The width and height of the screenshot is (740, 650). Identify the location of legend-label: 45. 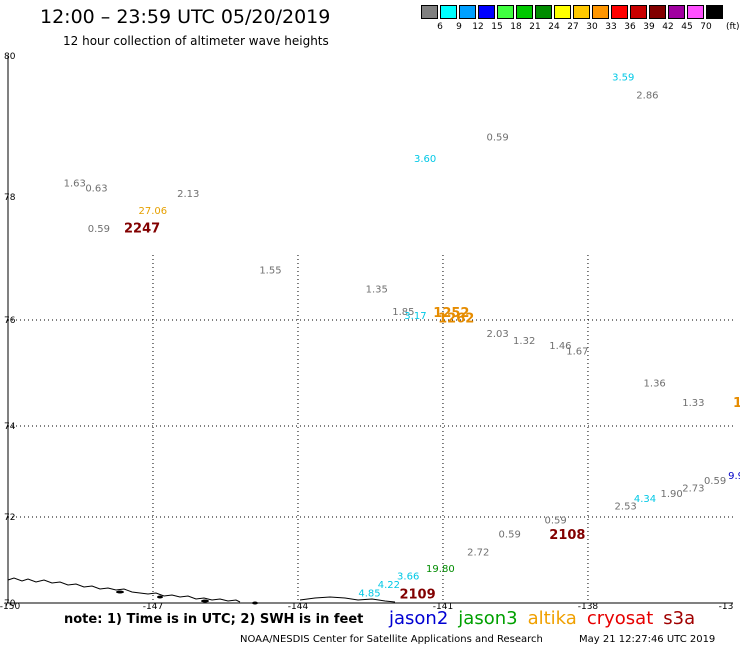
(687, 27).